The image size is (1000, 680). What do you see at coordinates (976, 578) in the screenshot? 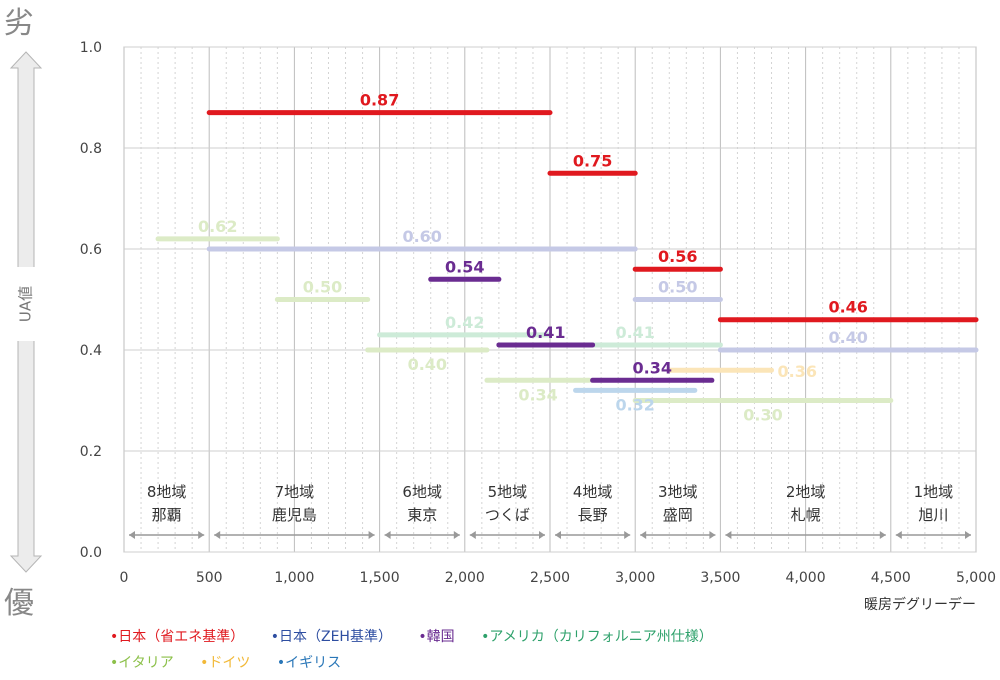
I see `x-tick-label: 5,000` at bounding box center [976, 578].